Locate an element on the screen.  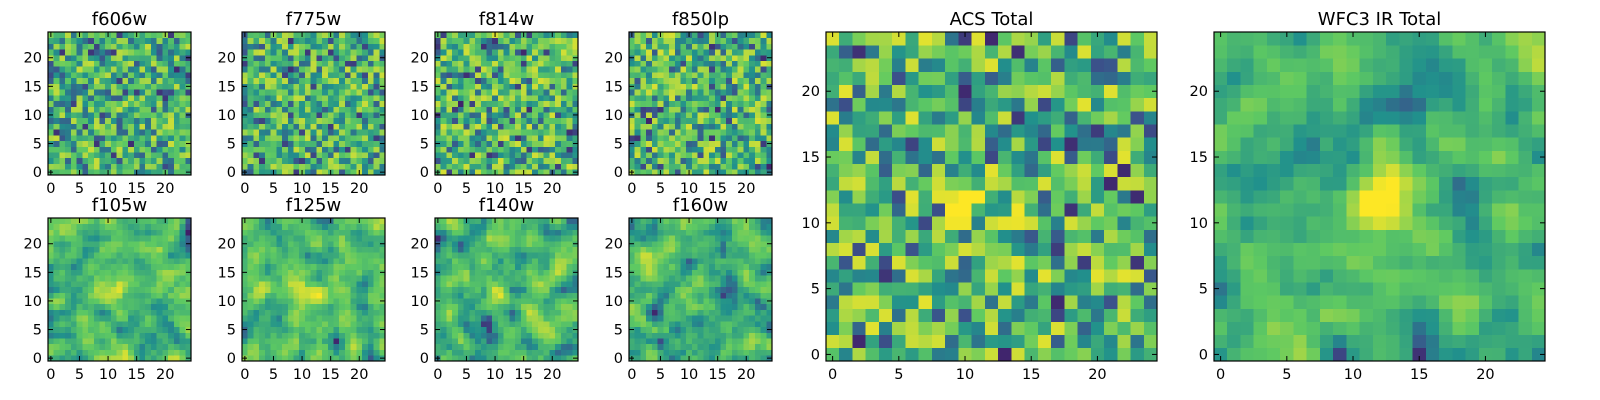
heatmap-cells-f140w is located at coordinates (507, 290).